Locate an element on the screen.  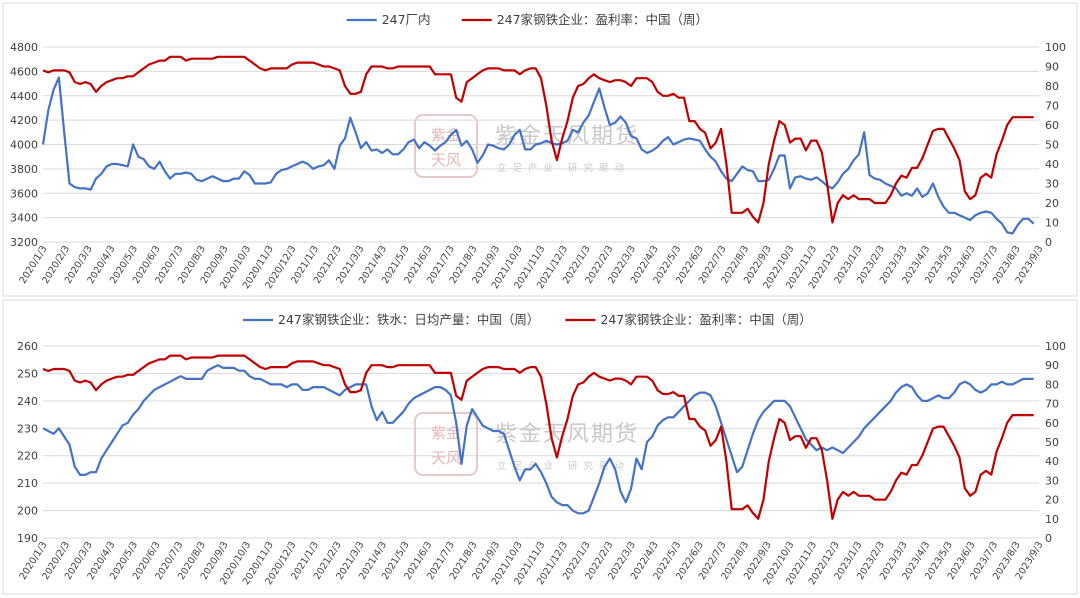
left-axis-tick-label: 4600 is located at coordinates (24, 71).